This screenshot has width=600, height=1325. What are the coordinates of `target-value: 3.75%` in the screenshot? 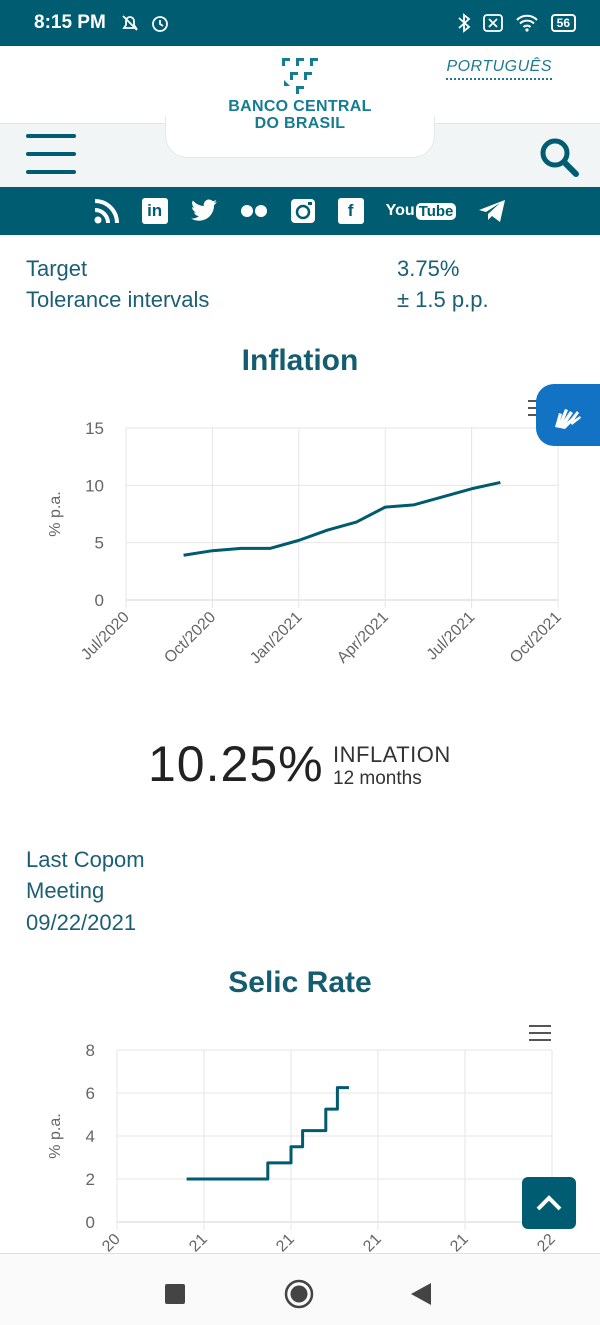 It's located at (428, 268).